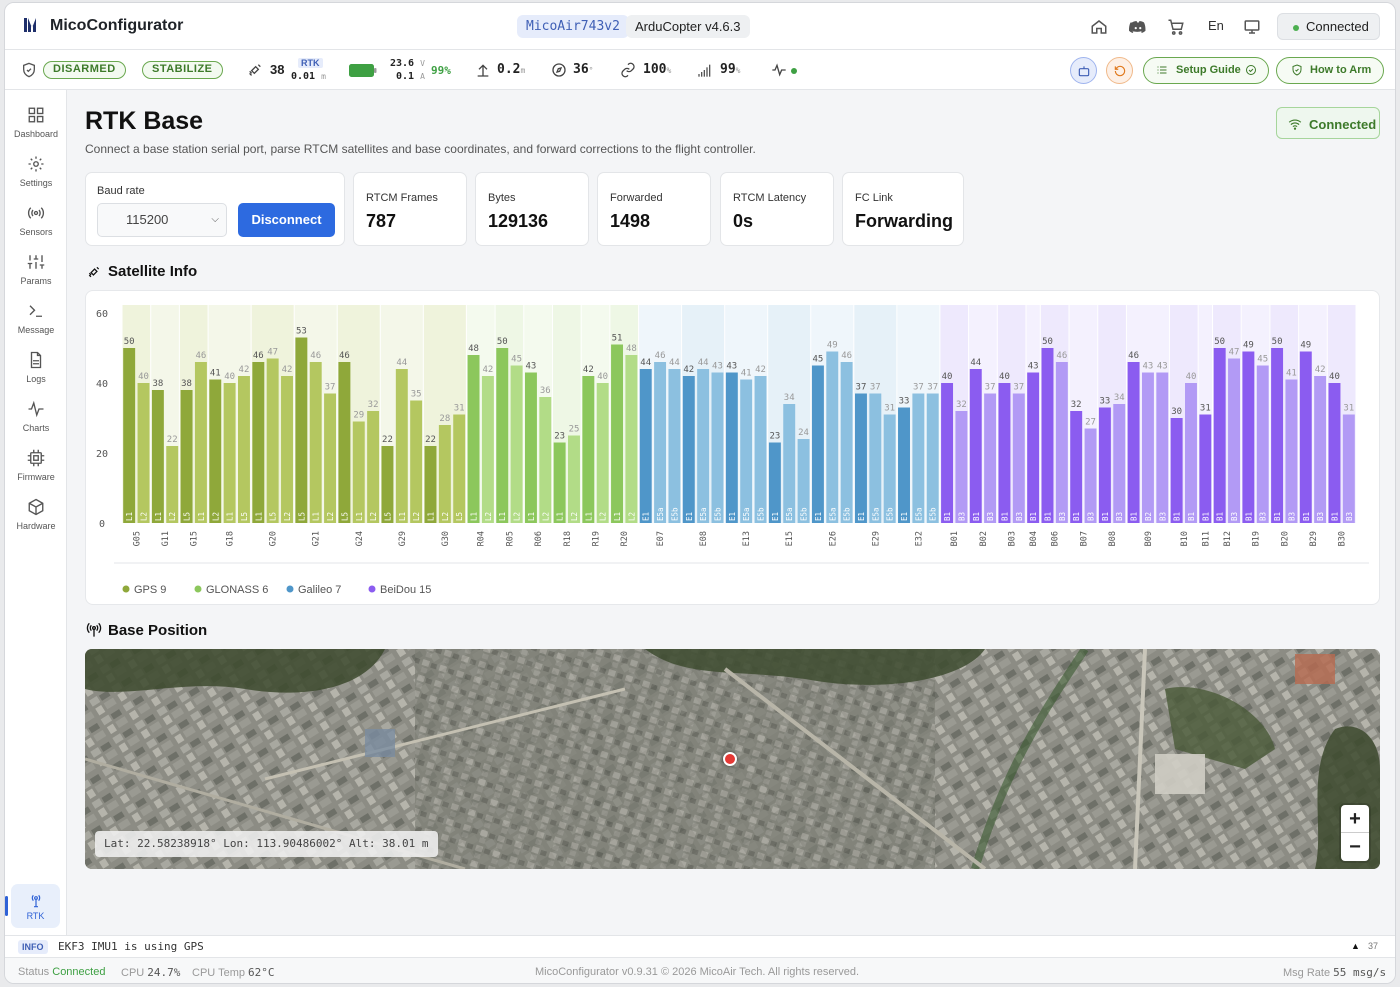 The height and width of the screenshot is (987, 1400). Describe the element at coordinates (904, 402) in the screenshot. I see `signal-value-label: 33` at that location.